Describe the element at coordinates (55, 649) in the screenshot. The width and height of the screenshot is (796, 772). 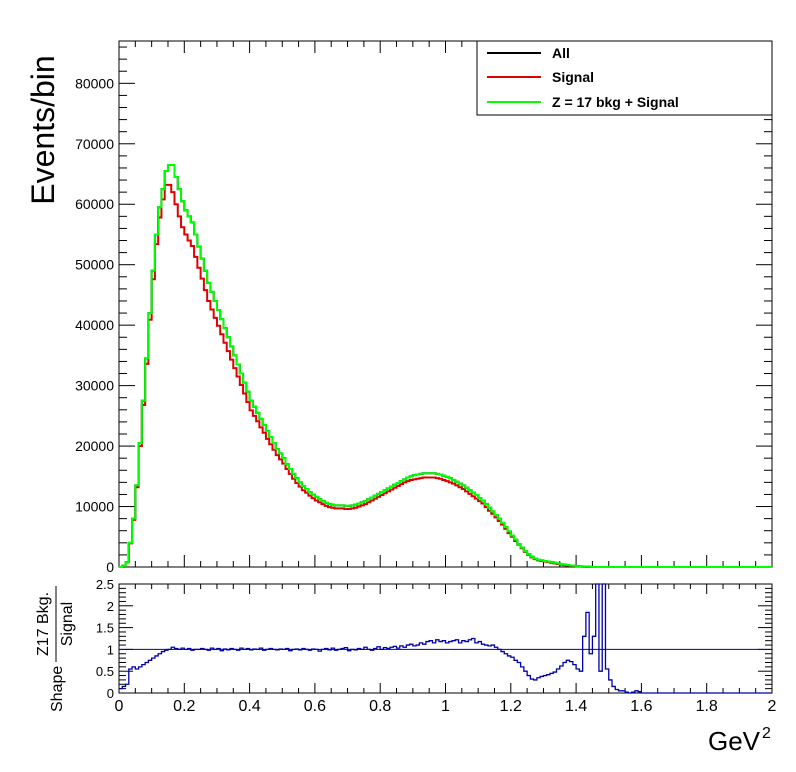
I see `ratio-y-axis-label: Shape Z17 Bkg. Signal` at that location.